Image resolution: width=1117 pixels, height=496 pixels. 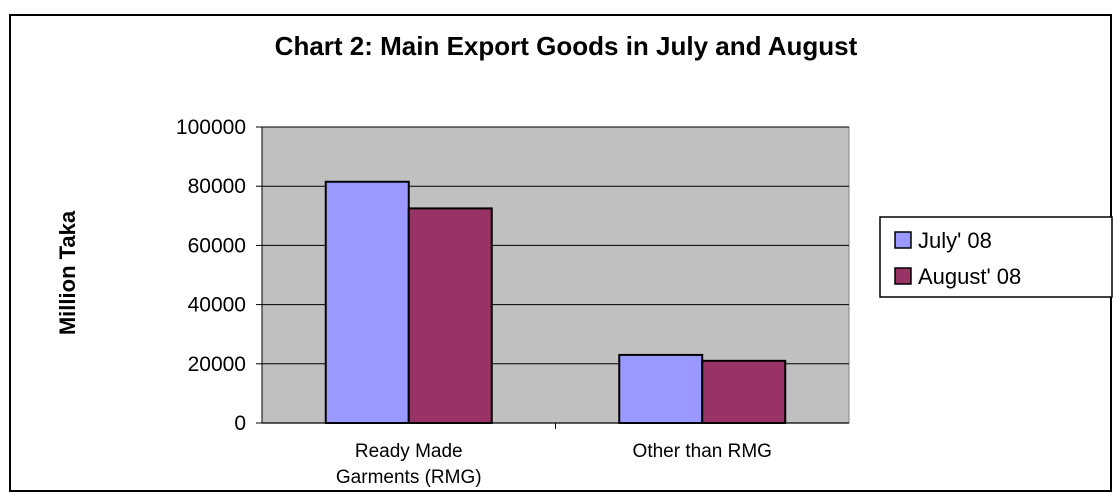 What do you see at coordinates (409, 477) in the screenshot?
I see `category-label: Garments (RMG)` at bounding box center [409, 477].